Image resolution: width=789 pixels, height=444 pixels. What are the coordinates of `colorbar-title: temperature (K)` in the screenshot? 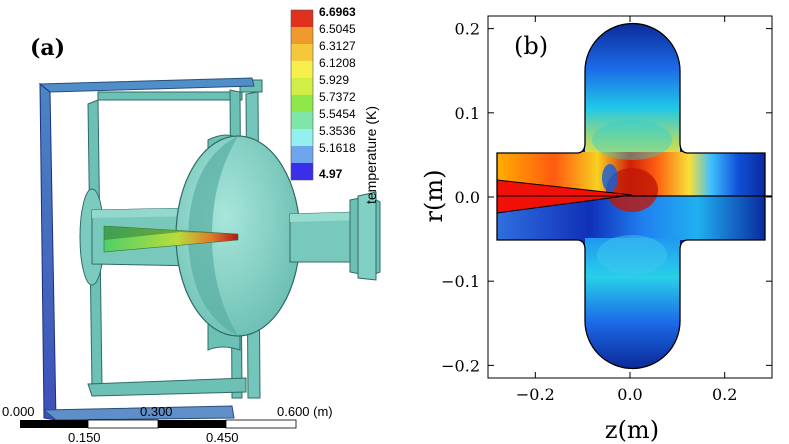 It's located at (371, 155).